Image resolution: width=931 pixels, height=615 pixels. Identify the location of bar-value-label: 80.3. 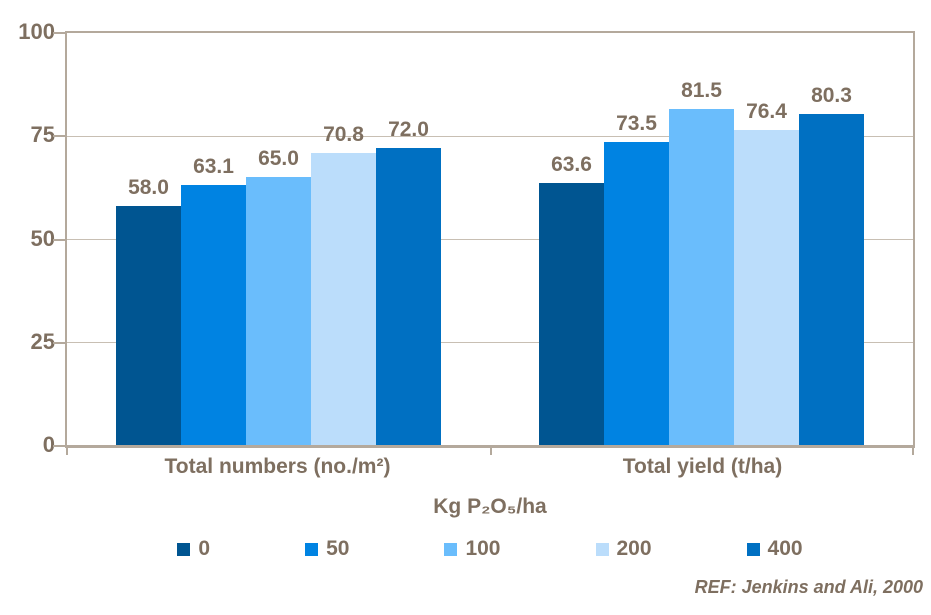
(831, 96).